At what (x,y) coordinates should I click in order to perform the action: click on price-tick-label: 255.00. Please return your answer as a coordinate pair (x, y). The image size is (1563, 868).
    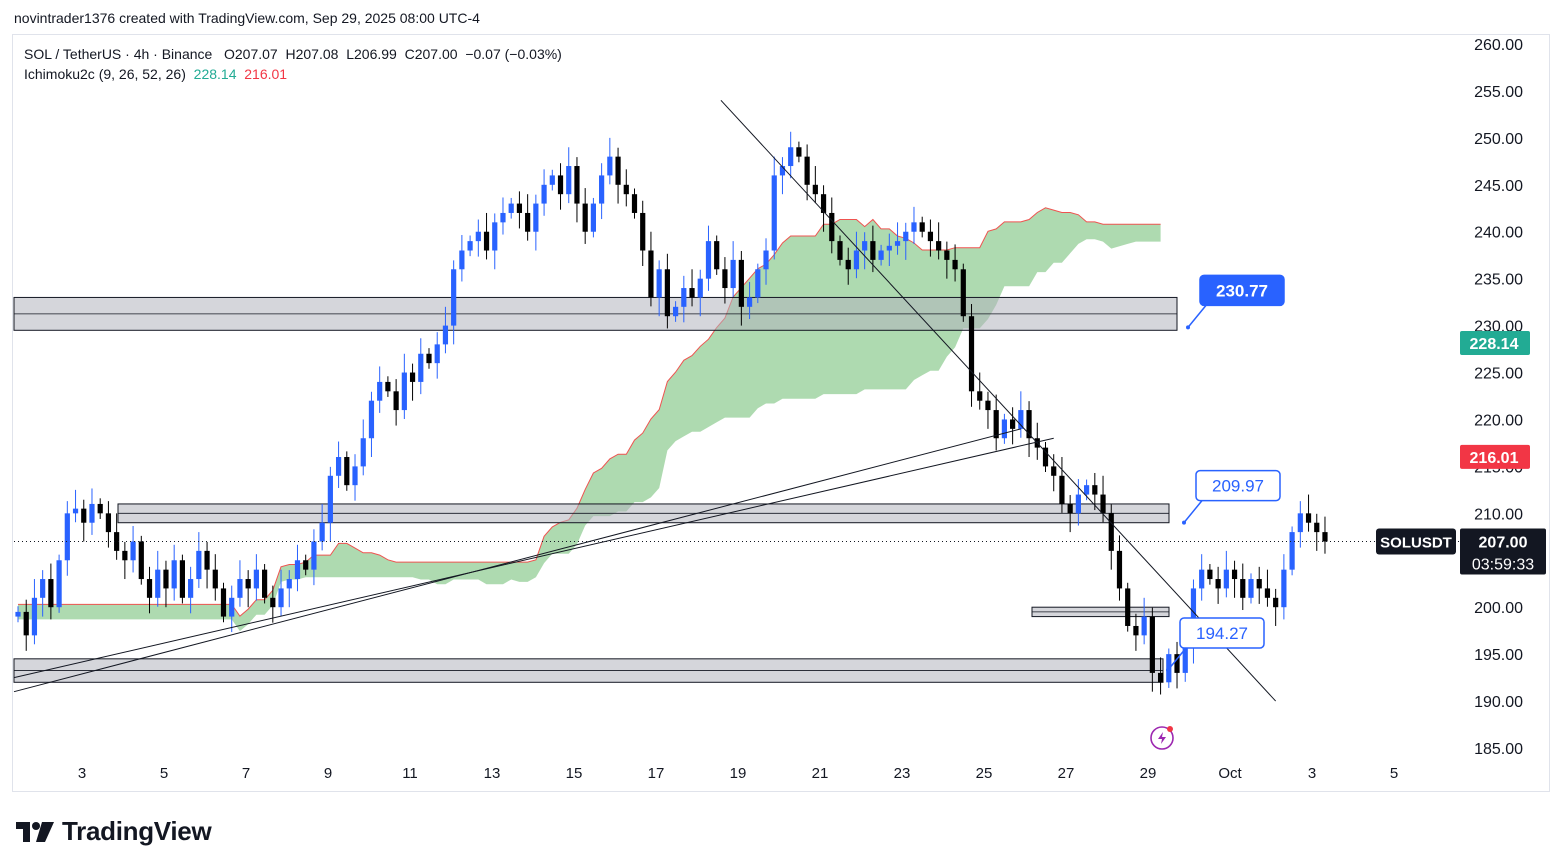
    Looking at the image, I should click on (1498, 92).